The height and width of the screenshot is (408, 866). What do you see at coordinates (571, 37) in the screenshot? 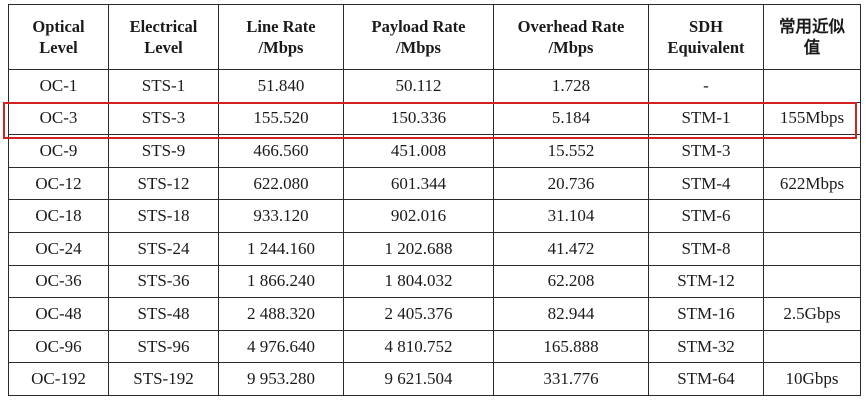
I see `overhead-rate-header: Overhead Rate/Mbps` at bounding box center [571, 37].